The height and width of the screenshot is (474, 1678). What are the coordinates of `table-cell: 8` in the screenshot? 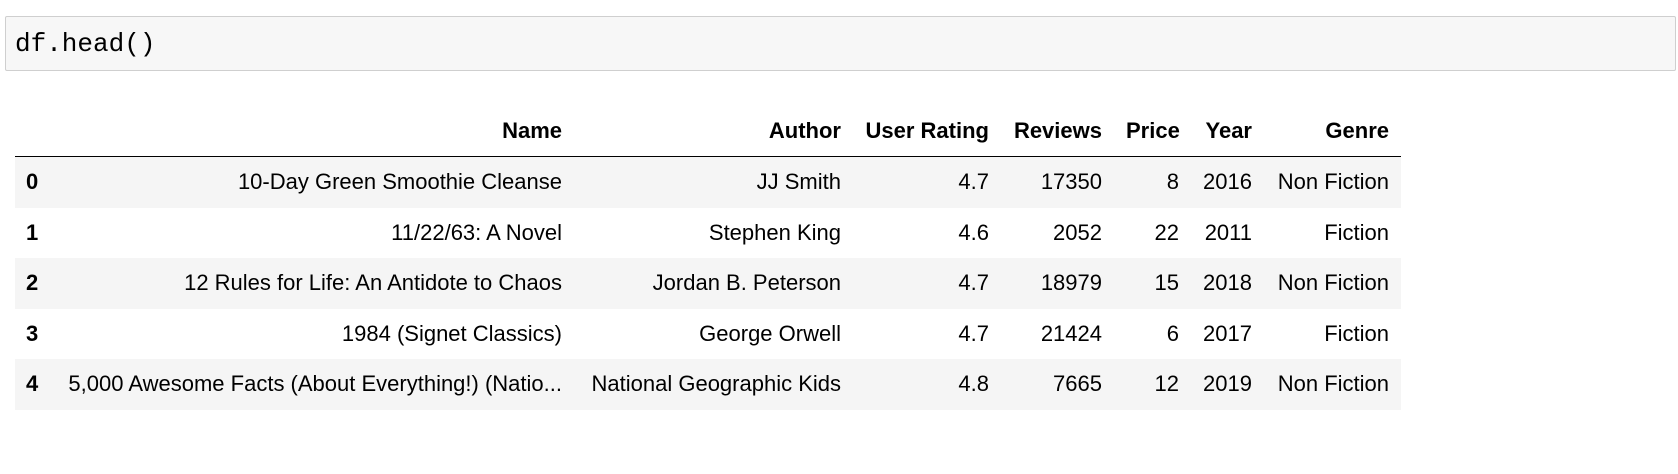 It's located at (1172, 182).